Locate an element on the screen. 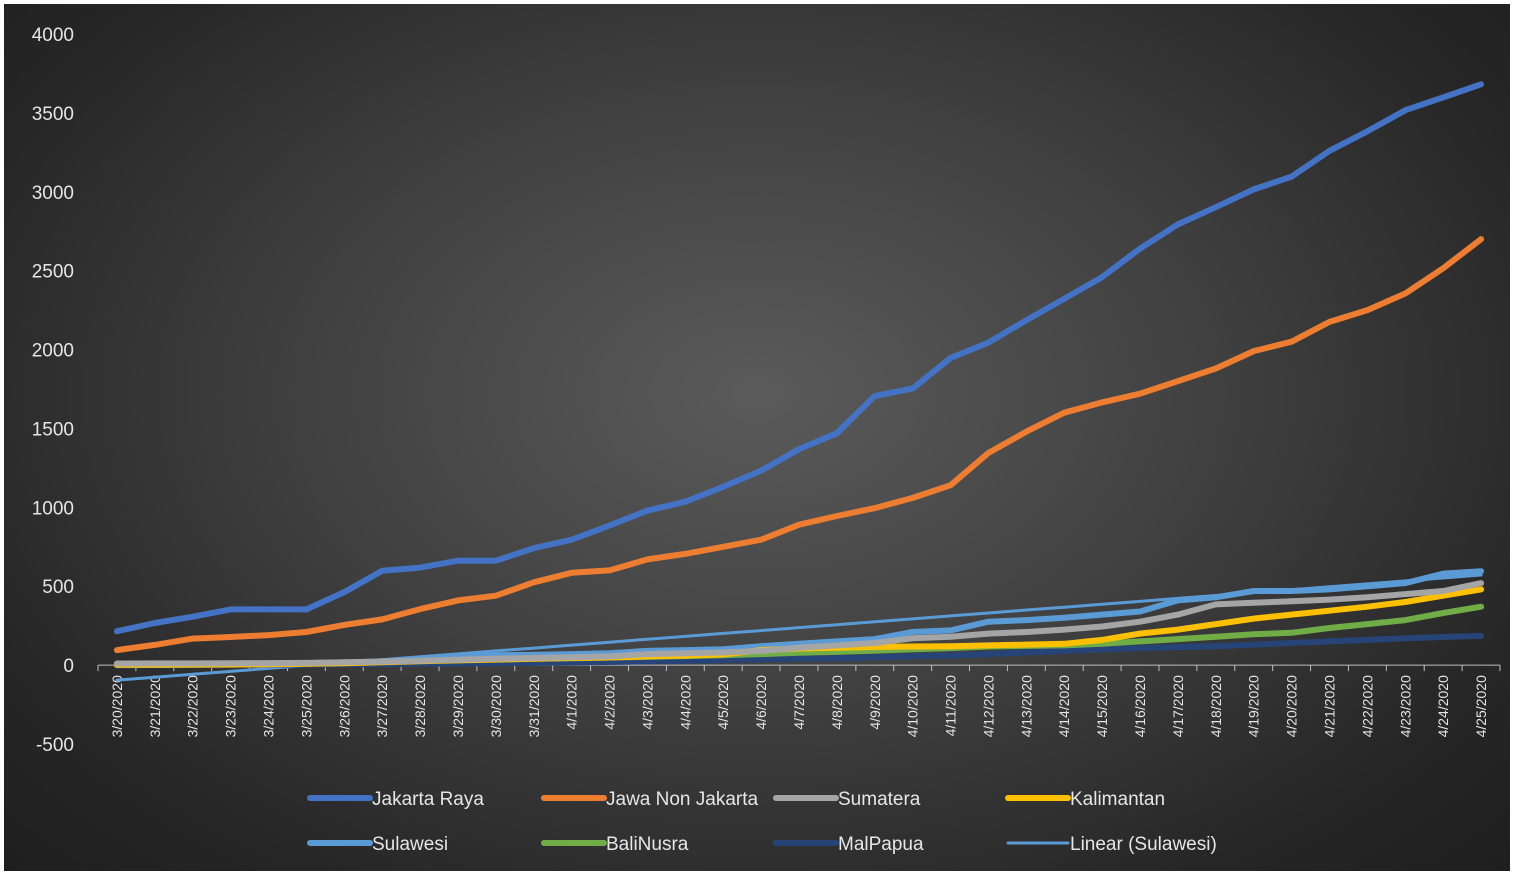 Image resolution: width=1514 pixels, height=875 pixels. x-tick-label: 4/24/2020 is located at coordinates (1443, 706).